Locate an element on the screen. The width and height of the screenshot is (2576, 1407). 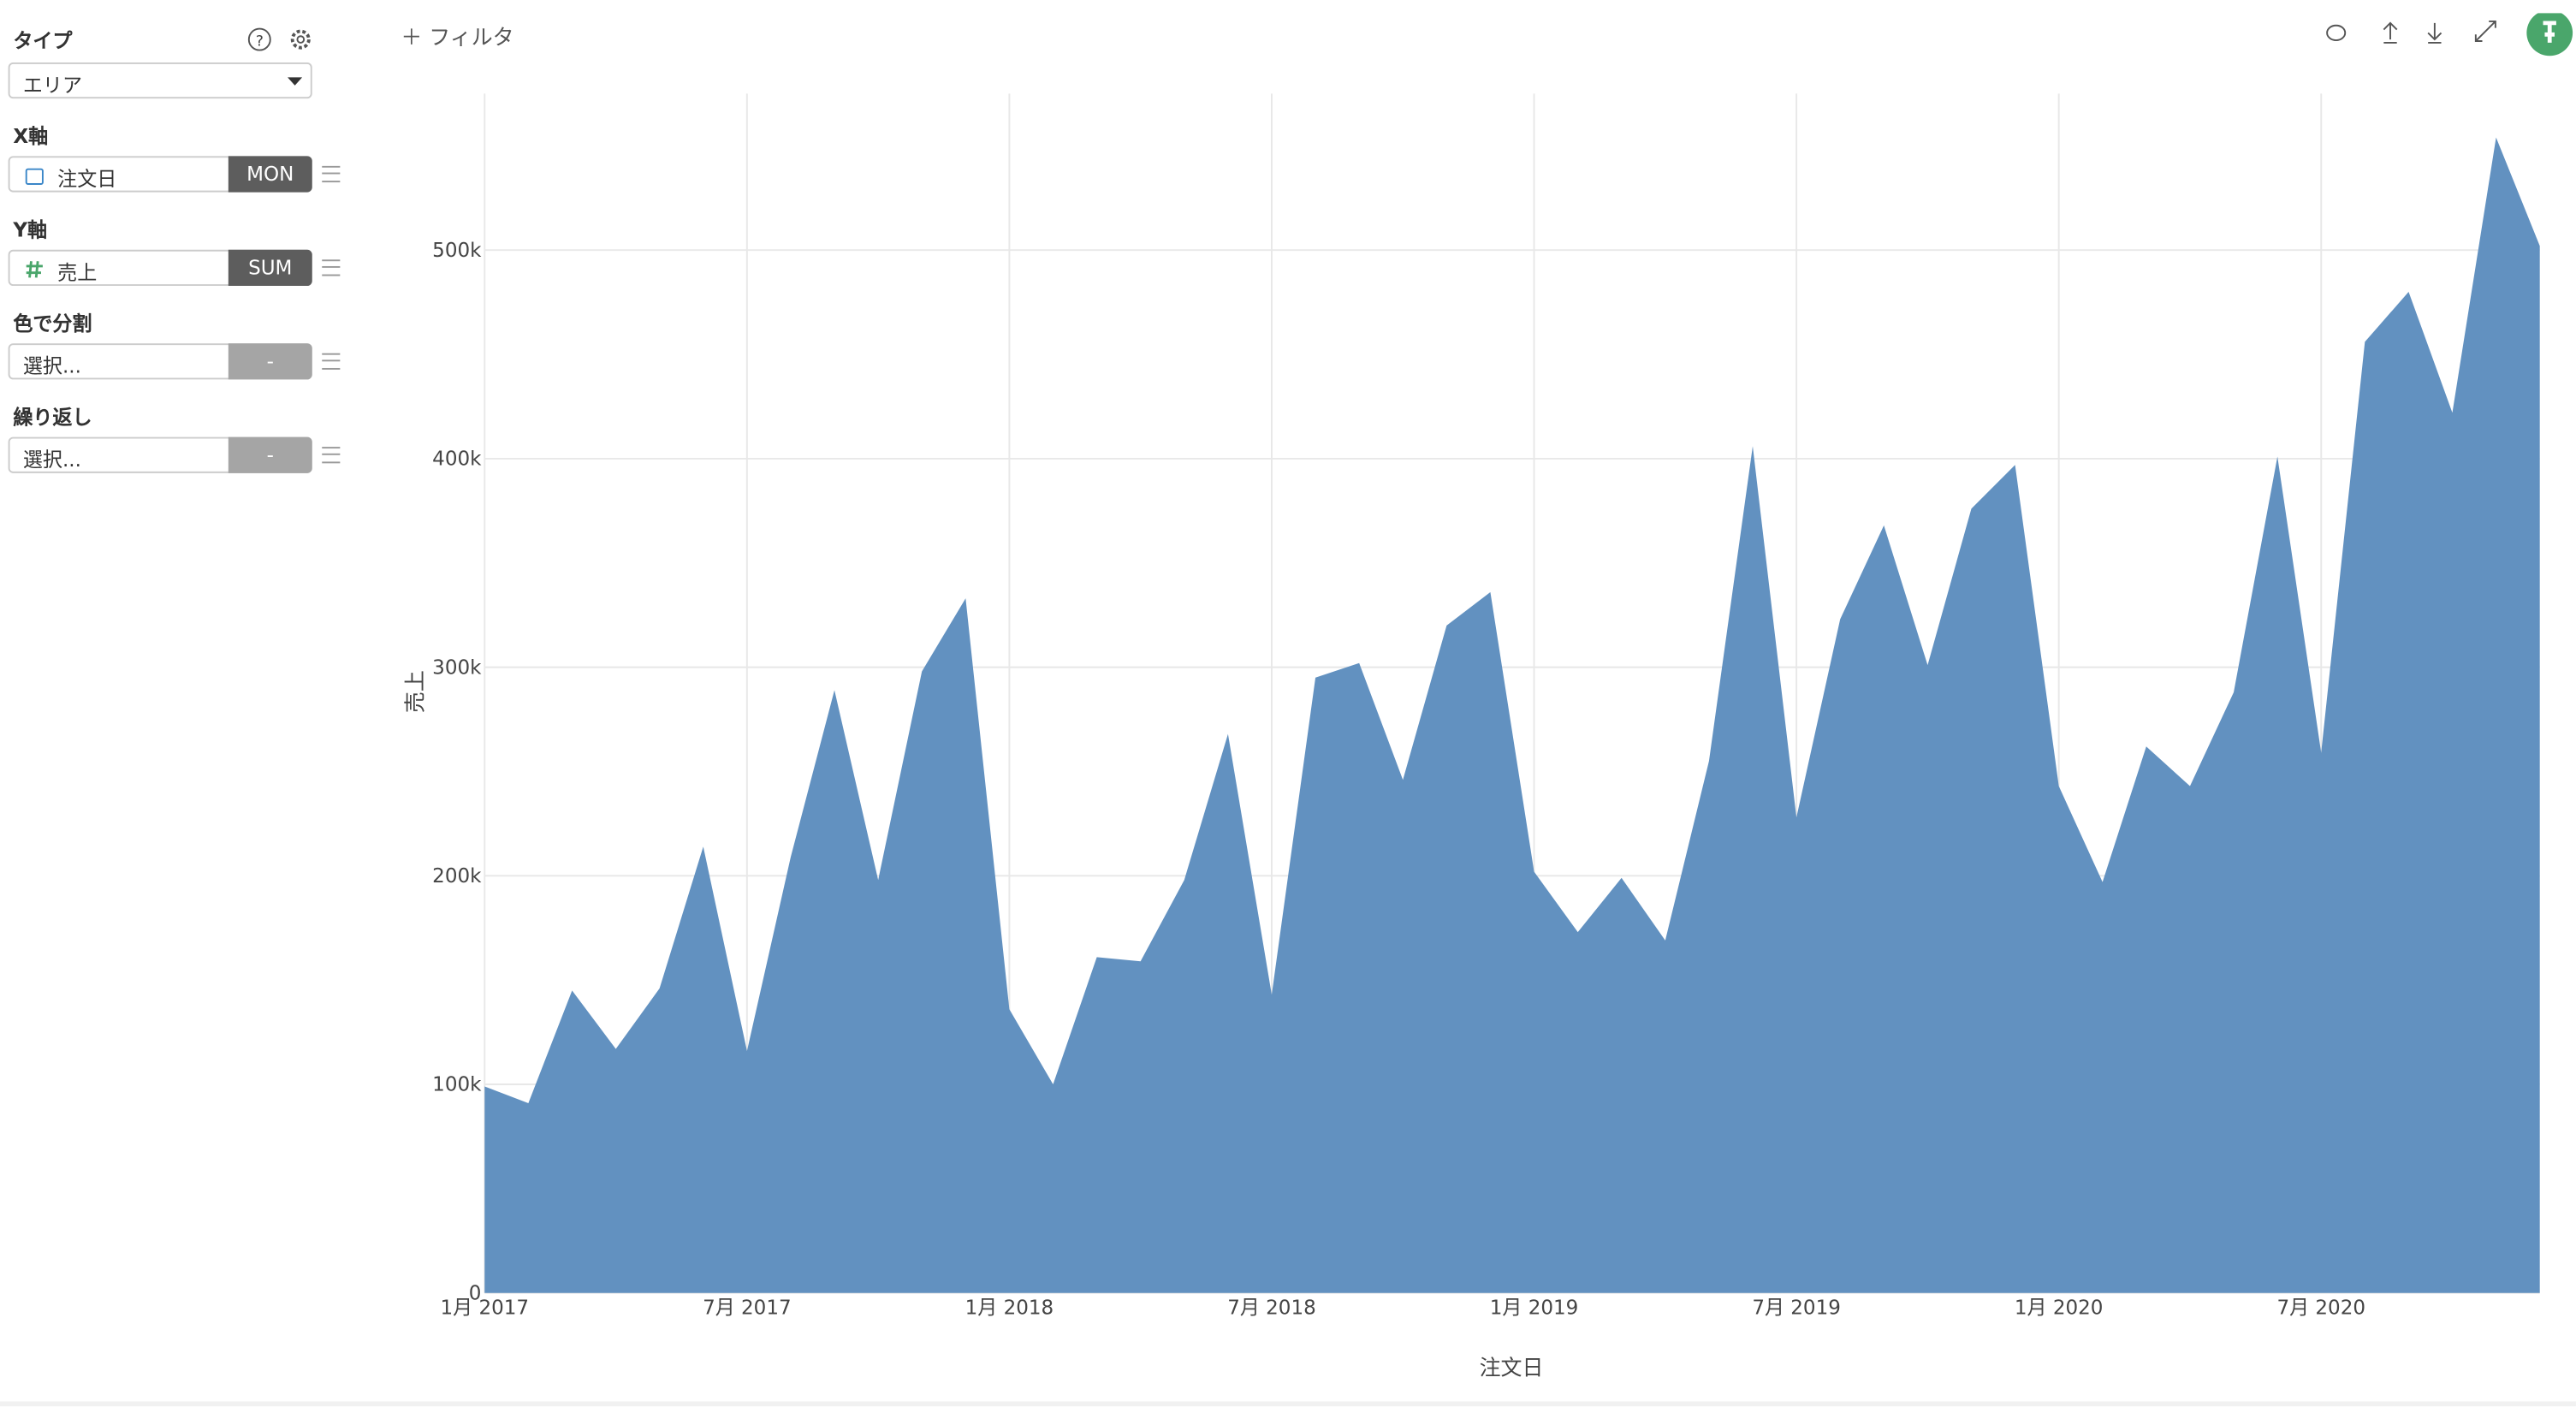
y-tick-label: 500k is located at coordinates (457, 251).